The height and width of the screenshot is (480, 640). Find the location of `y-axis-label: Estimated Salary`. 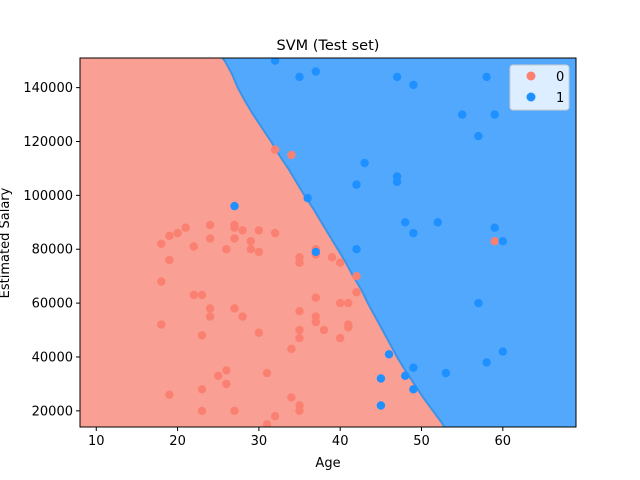

y-axis-label: Estimated Salary is located at coordinates (6, 242).